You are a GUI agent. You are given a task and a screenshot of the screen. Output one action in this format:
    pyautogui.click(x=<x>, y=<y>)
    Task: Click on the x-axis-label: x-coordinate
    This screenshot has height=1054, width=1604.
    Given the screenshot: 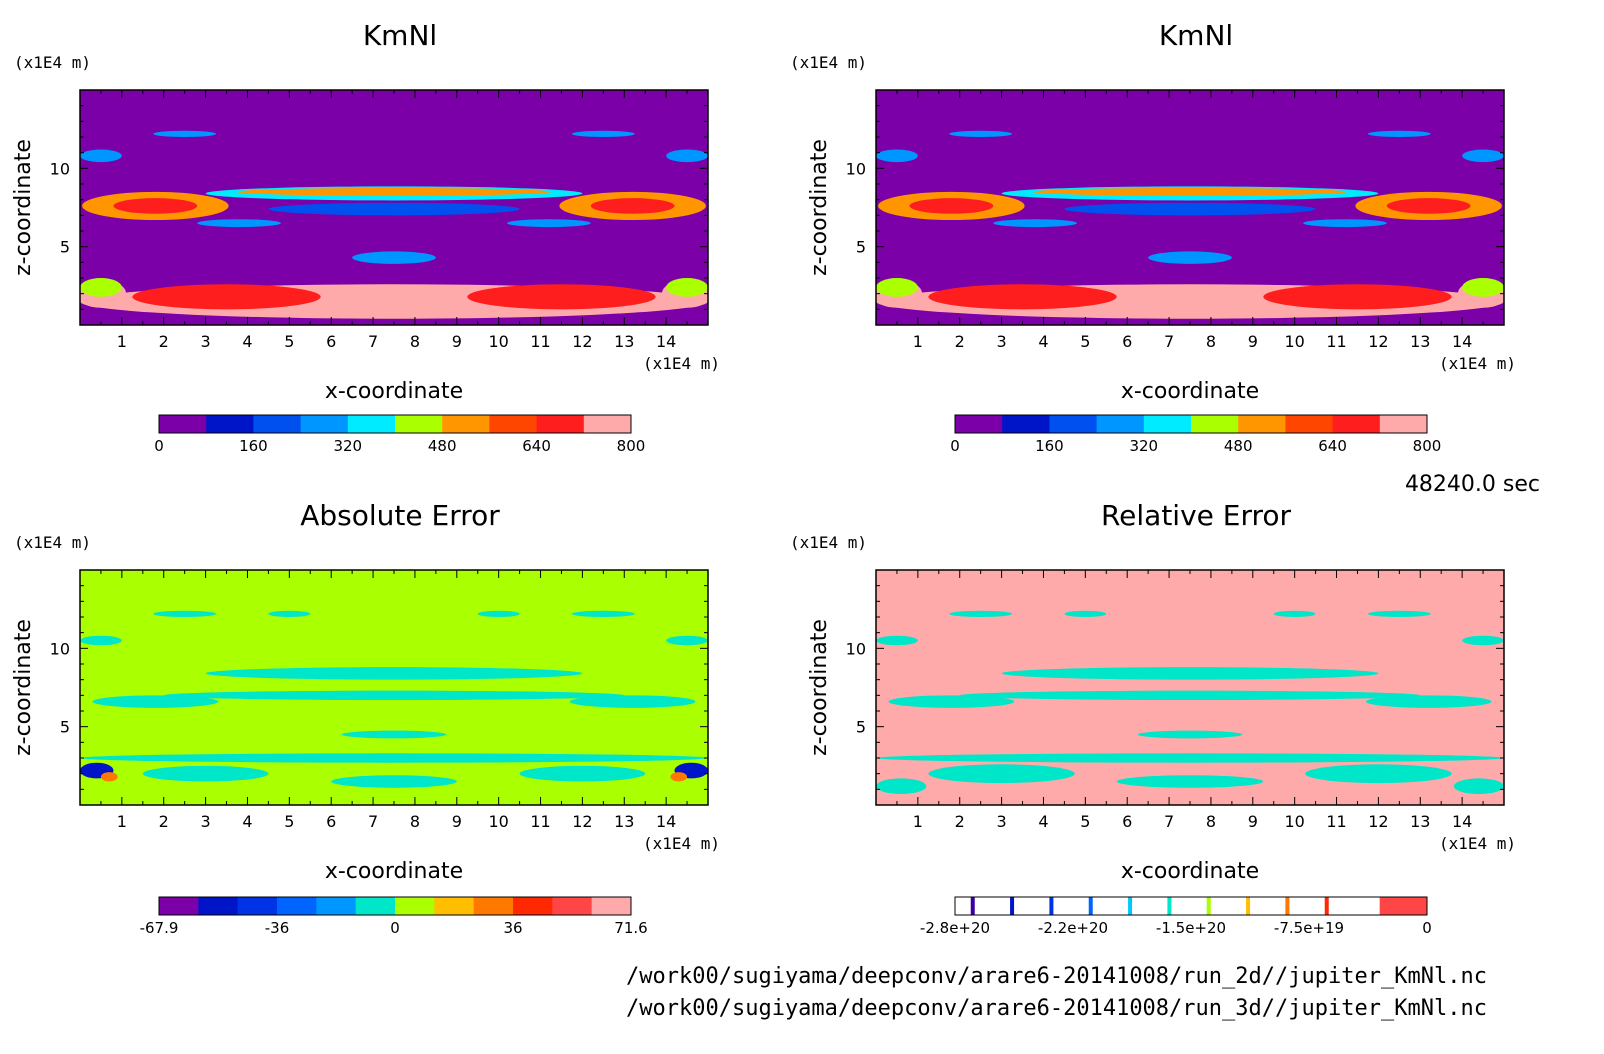 What is the action you would take?
    pyautogui.click(x=394, y=871)
    